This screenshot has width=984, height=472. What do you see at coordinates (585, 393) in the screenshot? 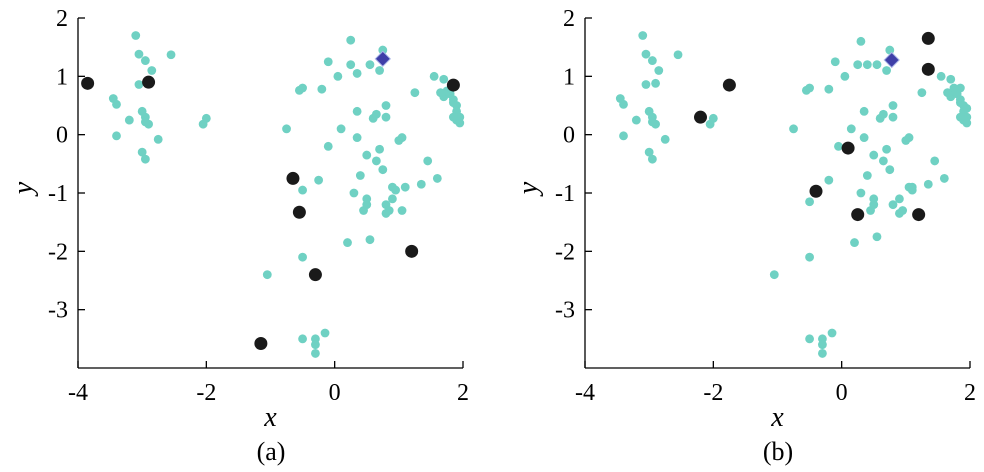
I see `x-tick-label: -4` at bounding box center [585, 393].